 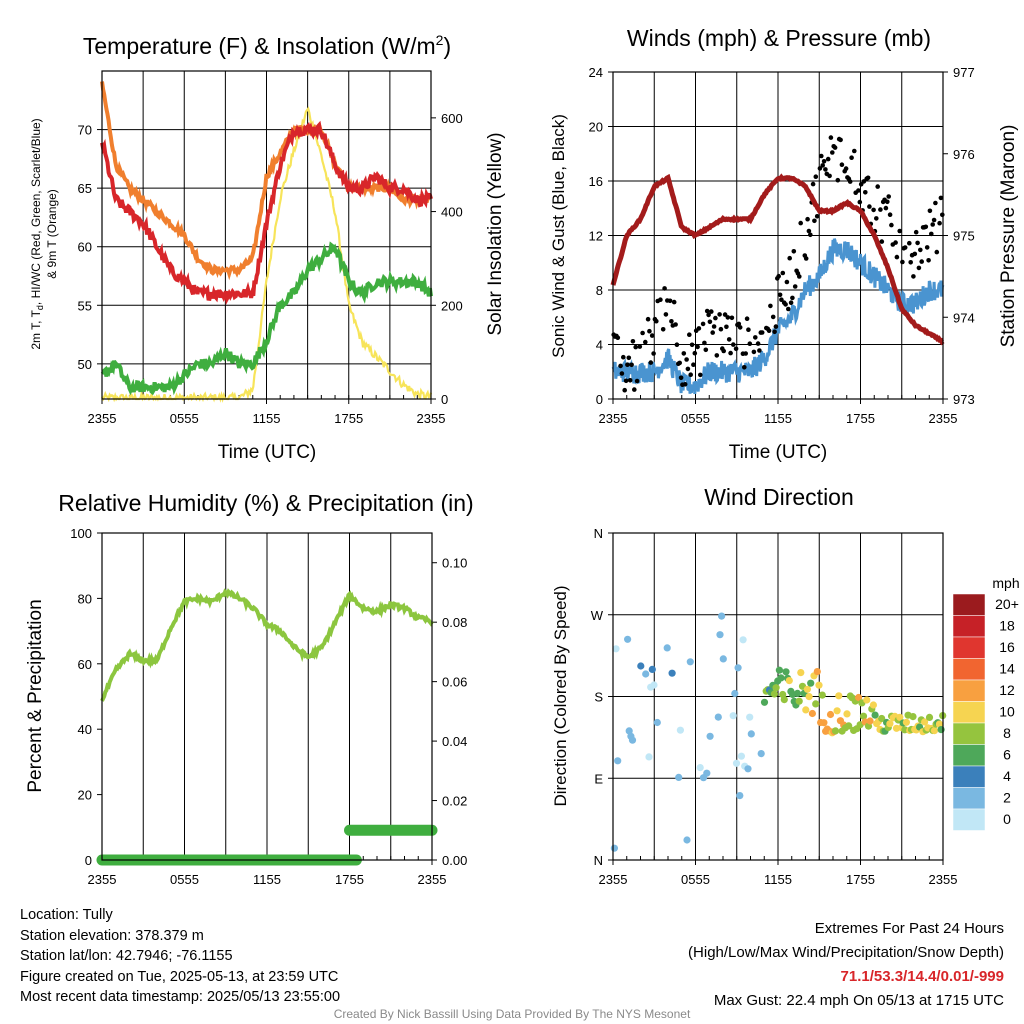 What do you see at coordinates (126, 956) in the screenshot?
I see `latlon-text: Station lat/lon: 42.7946; -76.1155` at bounding box center [126, 956].